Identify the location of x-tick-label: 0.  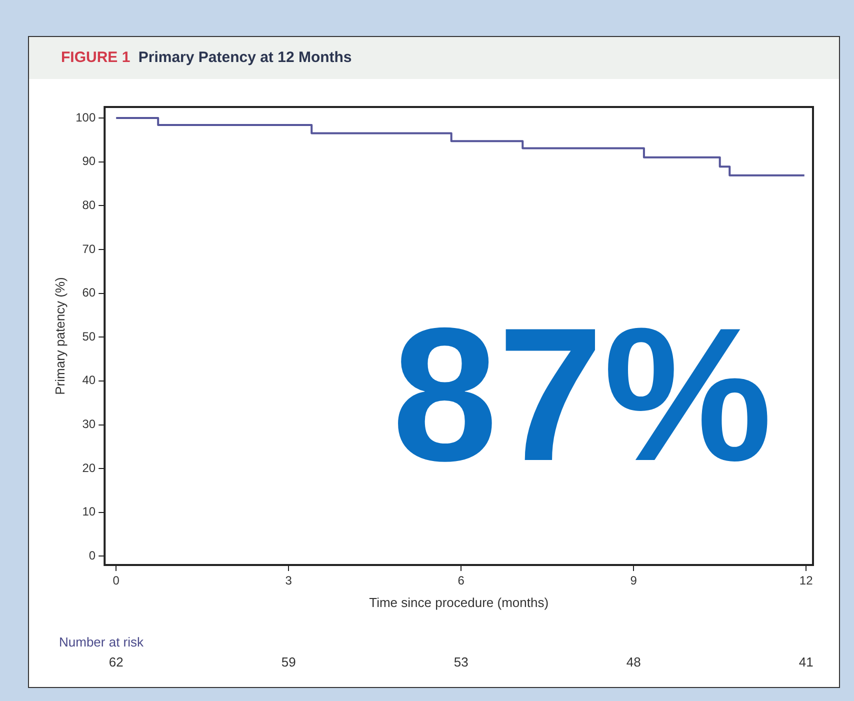
(116, 581).